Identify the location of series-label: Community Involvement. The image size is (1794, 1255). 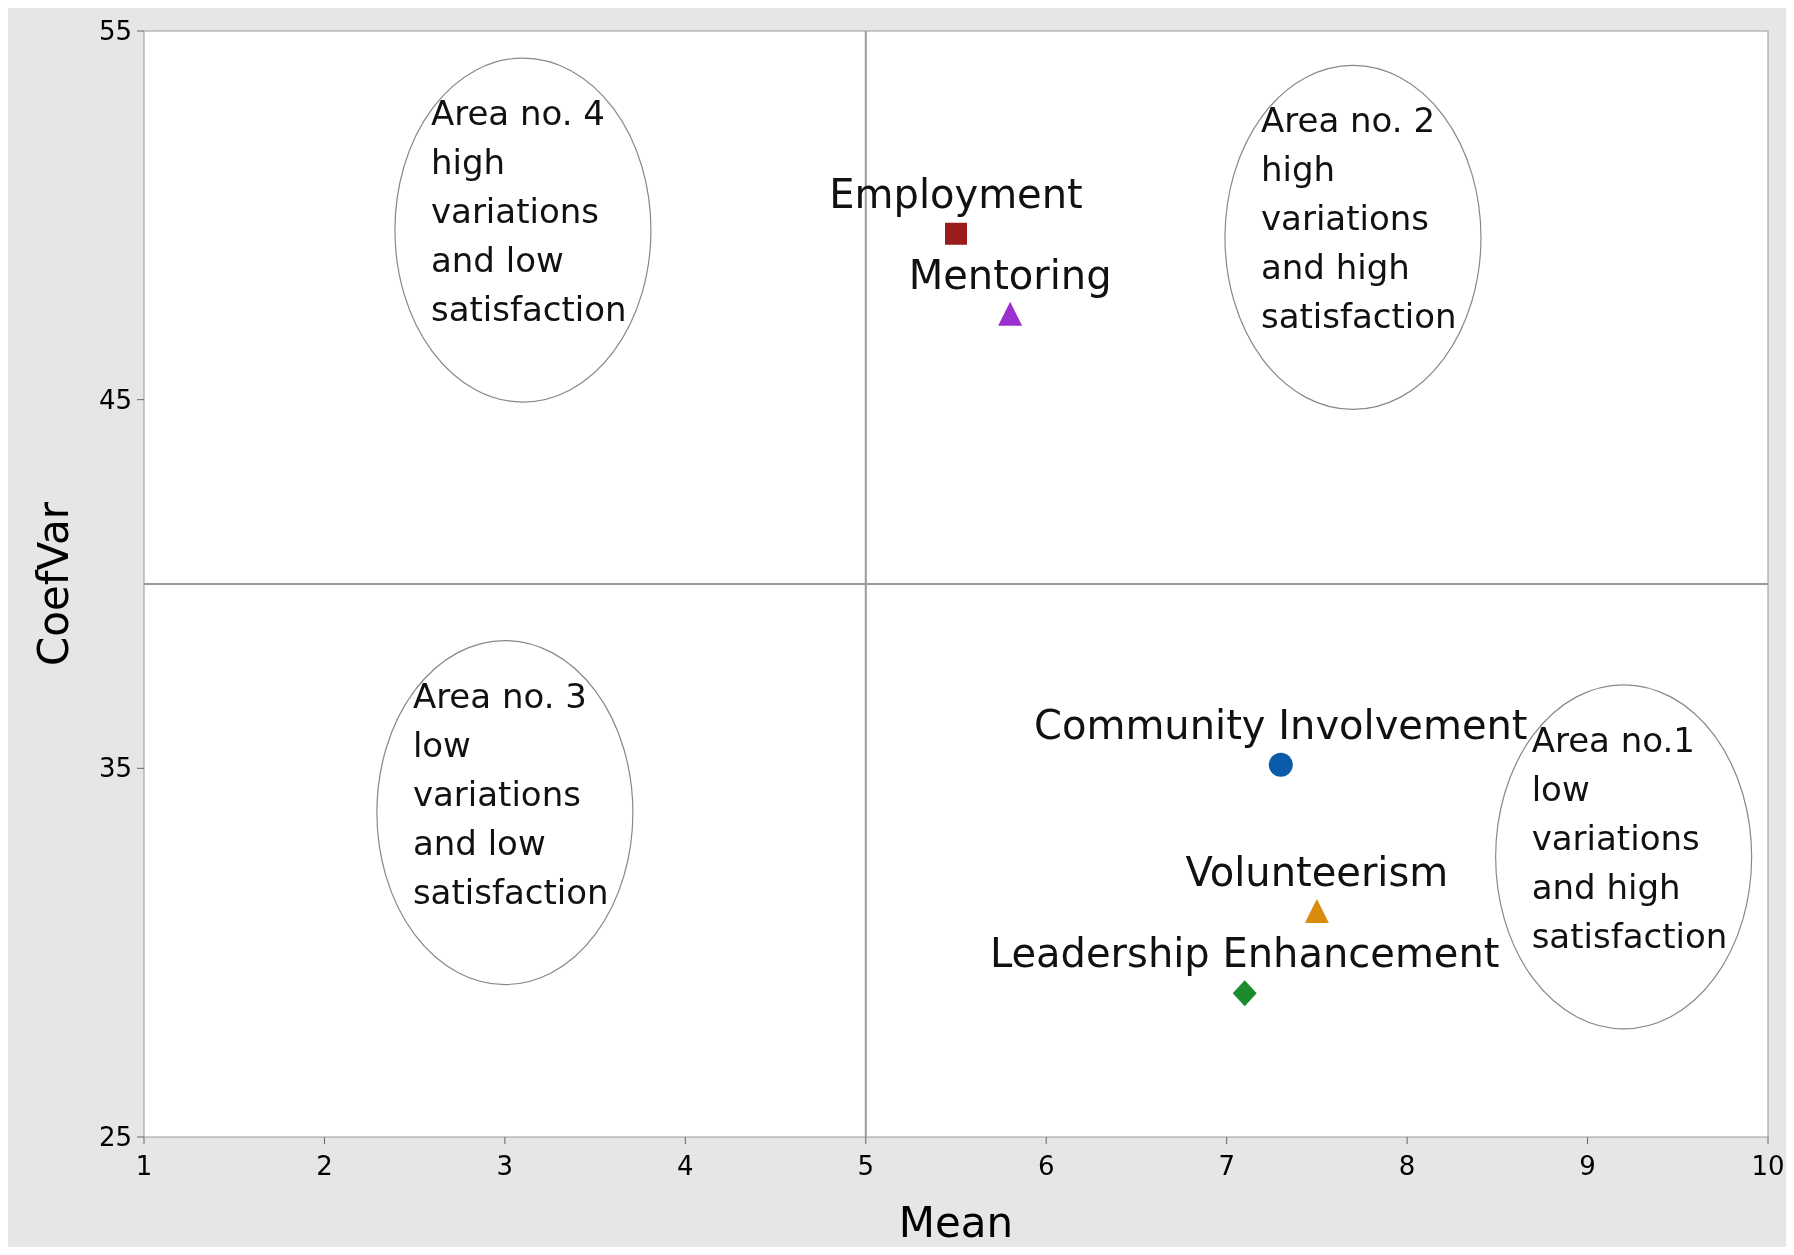
(1281, 724).